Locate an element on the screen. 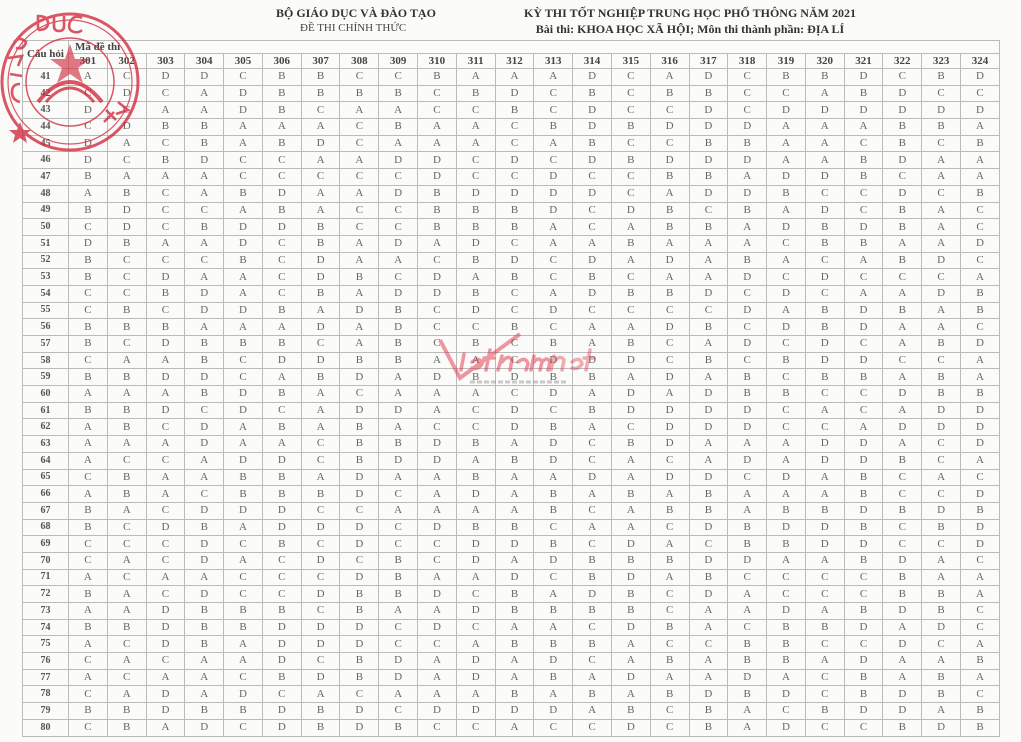 The image size is (1021, 742). table-row: 45 D A C B A B D C A A A C A B C C B B A A C B C B is located at coordinates (511, 143).